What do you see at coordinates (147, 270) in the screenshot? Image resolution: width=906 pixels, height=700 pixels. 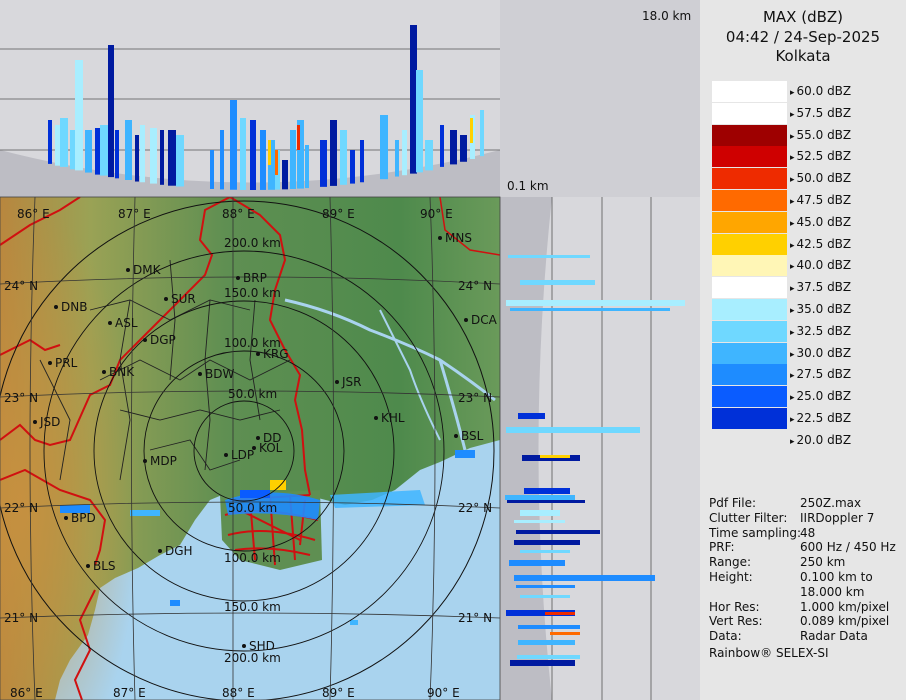 I see `city-label: DMK` at bounding box center [147, 270].